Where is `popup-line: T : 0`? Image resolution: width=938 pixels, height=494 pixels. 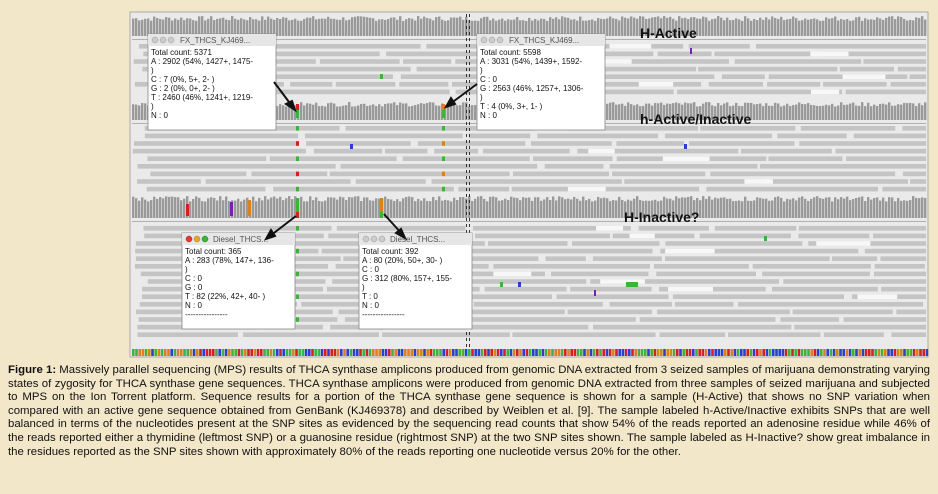 popup-line: T : 0 is located at coordinates (370, 296).